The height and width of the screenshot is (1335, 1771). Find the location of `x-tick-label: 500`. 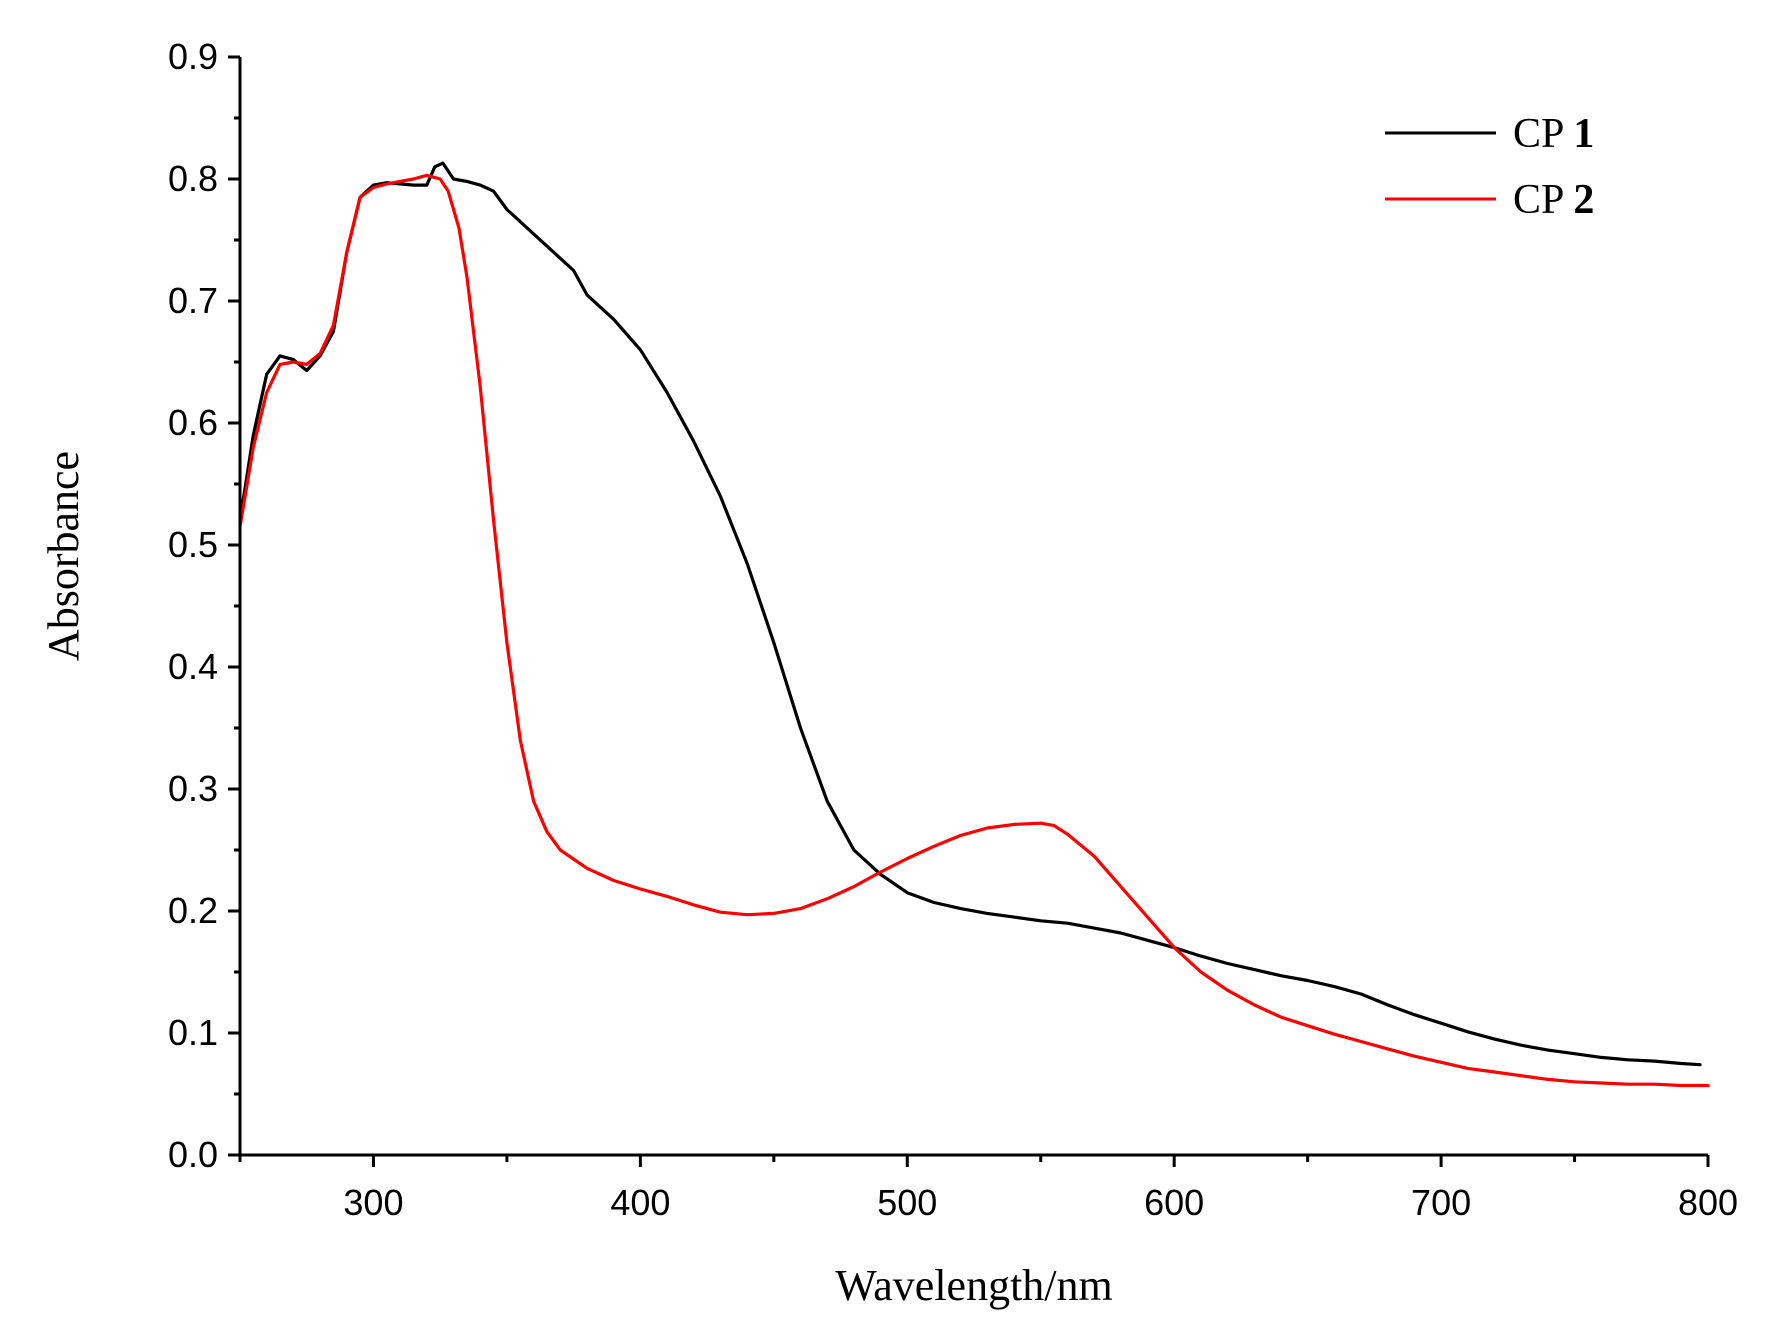

x-tick-label: 500 is located at coordinates (907, 1202).